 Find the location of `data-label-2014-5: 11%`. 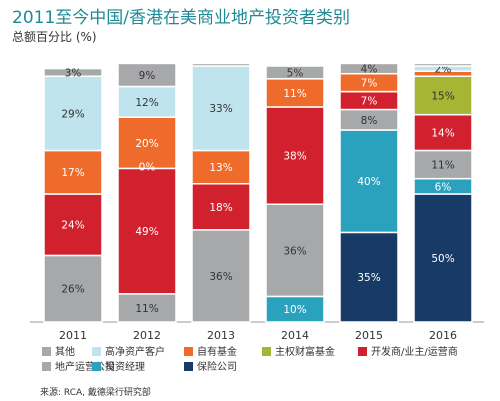

data-label-2014-5: 11% is located at coordinates (294, 94).